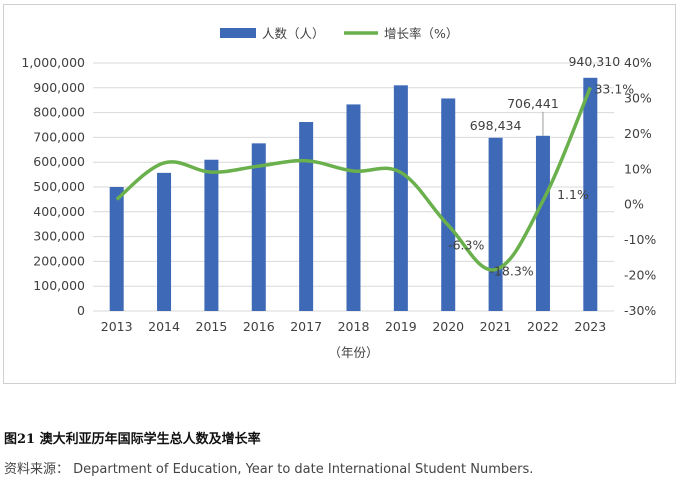  I want to click on y-left-tick-label: 600,000, so click(59, 161).